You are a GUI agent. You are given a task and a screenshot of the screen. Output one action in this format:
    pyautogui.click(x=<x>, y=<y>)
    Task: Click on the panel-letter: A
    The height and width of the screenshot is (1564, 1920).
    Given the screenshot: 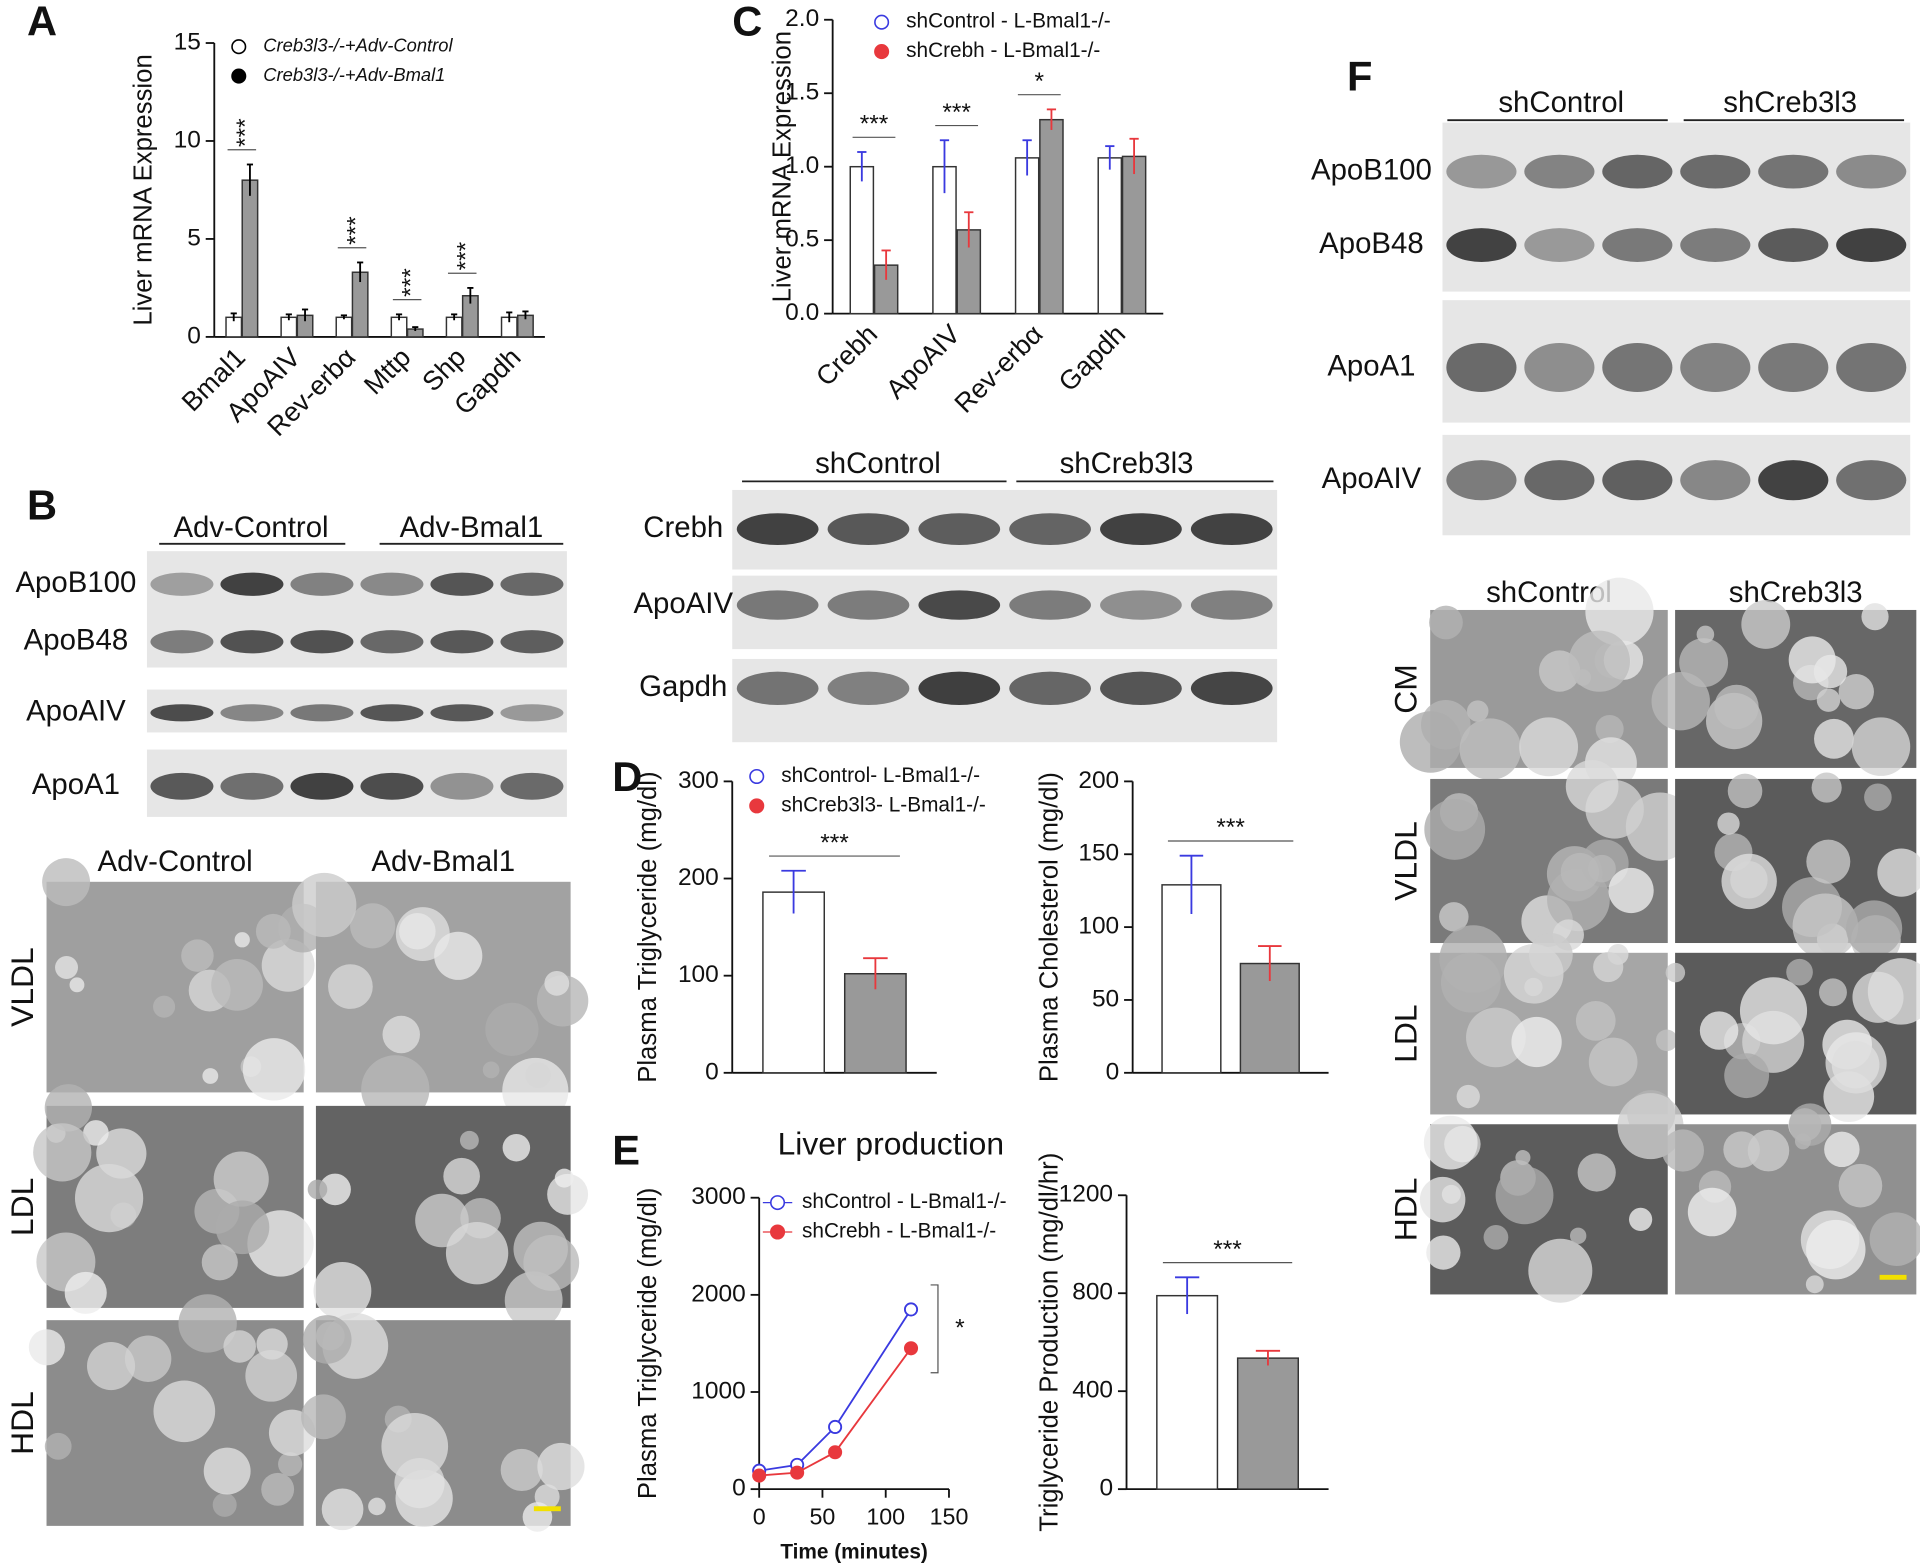 What is the action you would take?
    pyautogui.click(x=42, y=22)
    